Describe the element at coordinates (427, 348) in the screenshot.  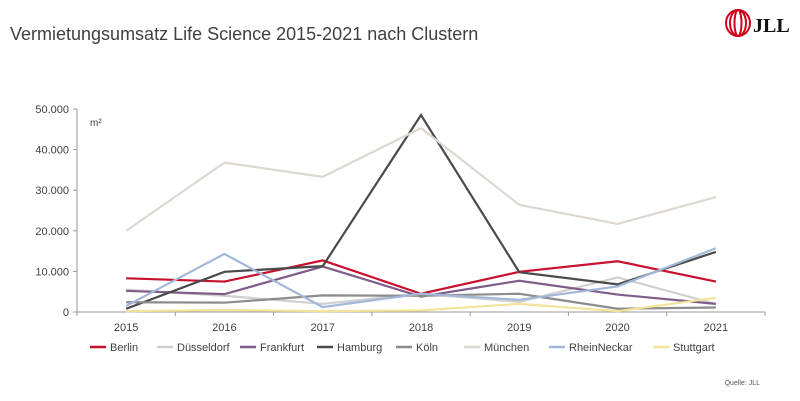
I see `legend-label: Köln` at that location.